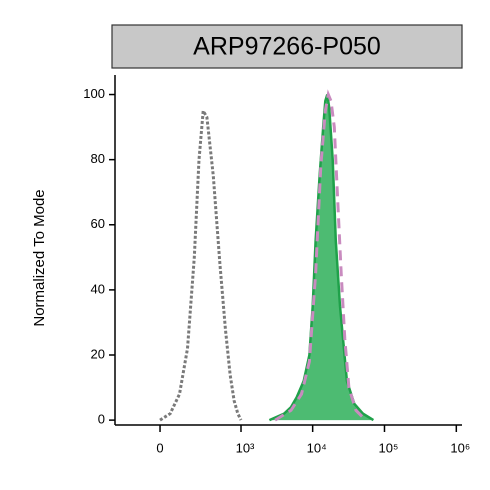 This screenshot has height=490, width=490. What do you see at coordinates (159, 447) in the screenshot?
I see `x-tick-label: 0` at bounding box center [159, 447].